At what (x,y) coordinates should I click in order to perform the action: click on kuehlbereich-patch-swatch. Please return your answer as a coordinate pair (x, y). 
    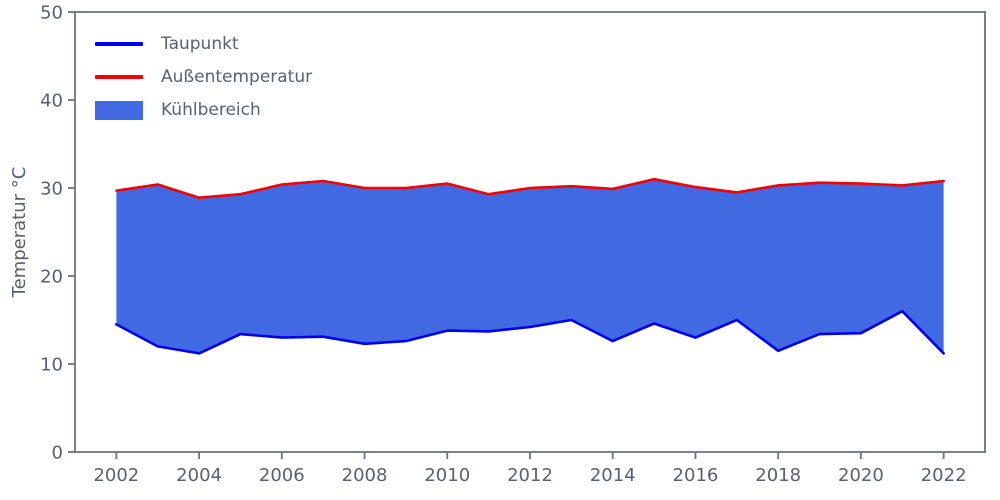
    Looking at the image, I should click on (119, 110).